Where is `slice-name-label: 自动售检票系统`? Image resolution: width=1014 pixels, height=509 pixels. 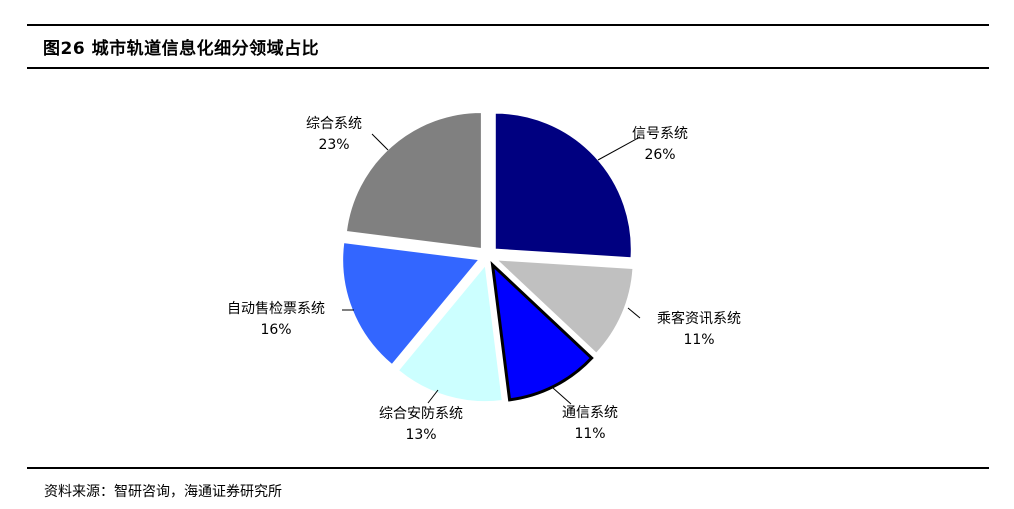
slice-name-label: 自动售检票系统 is located at coordinates (276, 309).